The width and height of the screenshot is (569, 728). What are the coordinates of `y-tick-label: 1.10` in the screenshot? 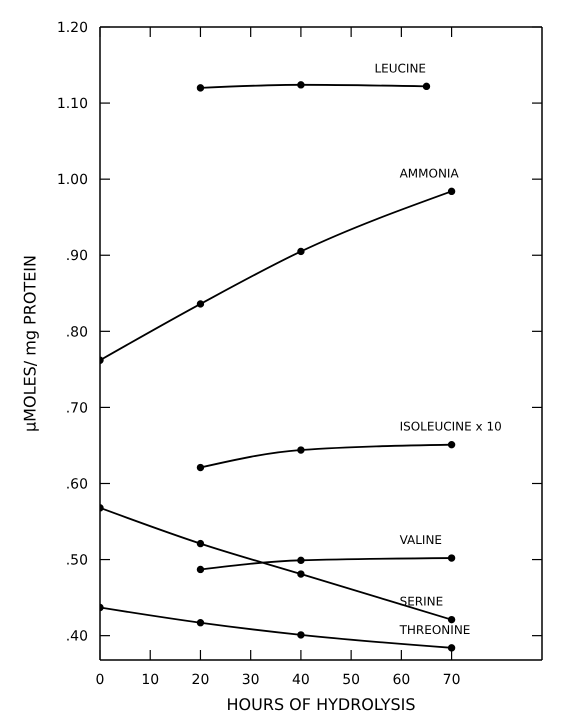 It's located at (72, 104).